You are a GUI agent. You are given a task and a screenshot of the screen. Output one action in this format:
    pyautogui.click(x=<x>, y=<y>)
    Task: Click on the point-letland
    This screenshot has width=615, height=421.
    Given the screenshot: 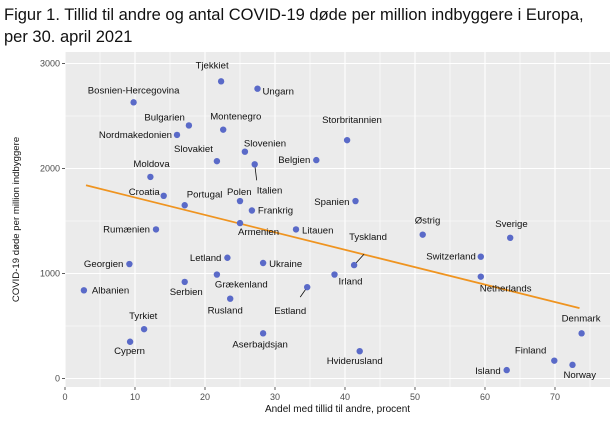 What is the action you would take?
    pyautogui.click(x=227, y=257)
    